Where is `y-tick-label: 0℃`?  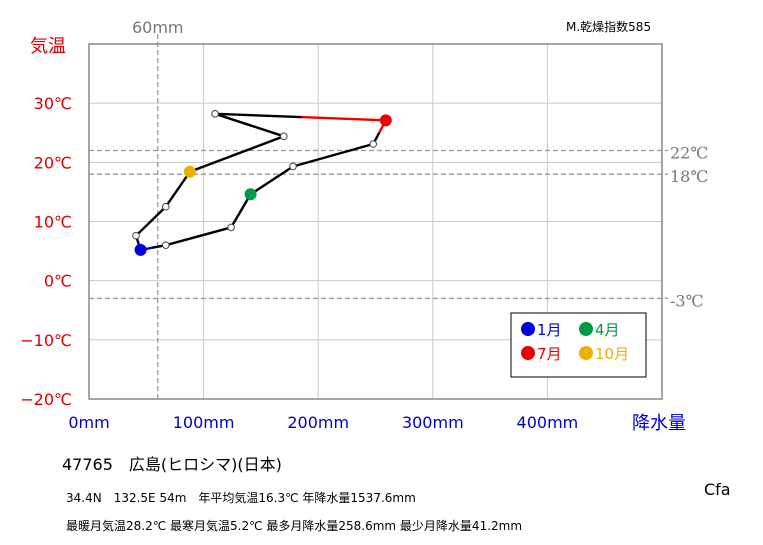 y-tick-label: 0℃ is located at coordinates (58, 281).